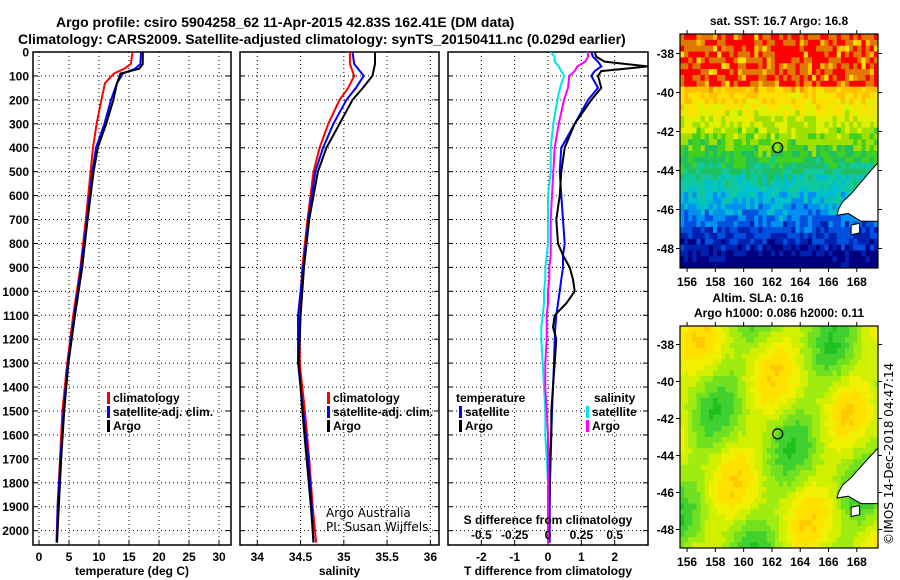 The image size is (900, 580). What do you see at coordinates (132, 571) in the screenshot?
I see `x-axis-label: temperature (deg C)` at bounding box center [132, 571].